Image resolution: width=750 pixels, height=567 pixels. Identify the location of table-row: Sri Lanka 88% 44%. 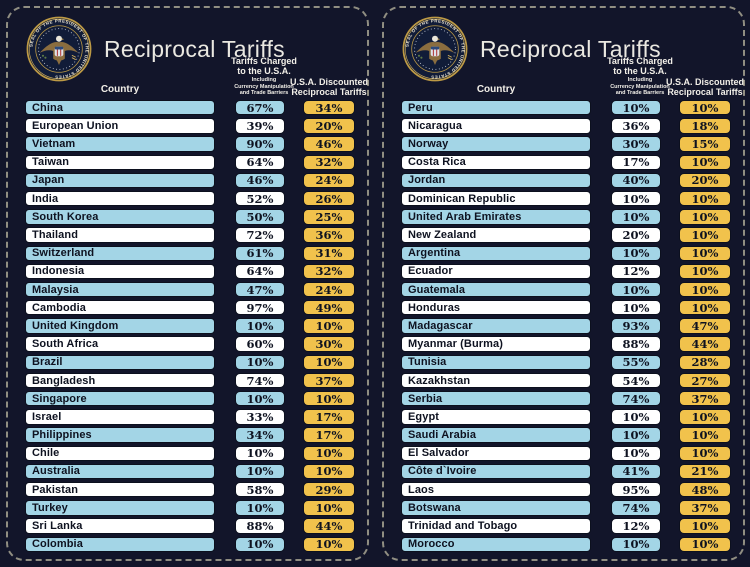
(187, 526).